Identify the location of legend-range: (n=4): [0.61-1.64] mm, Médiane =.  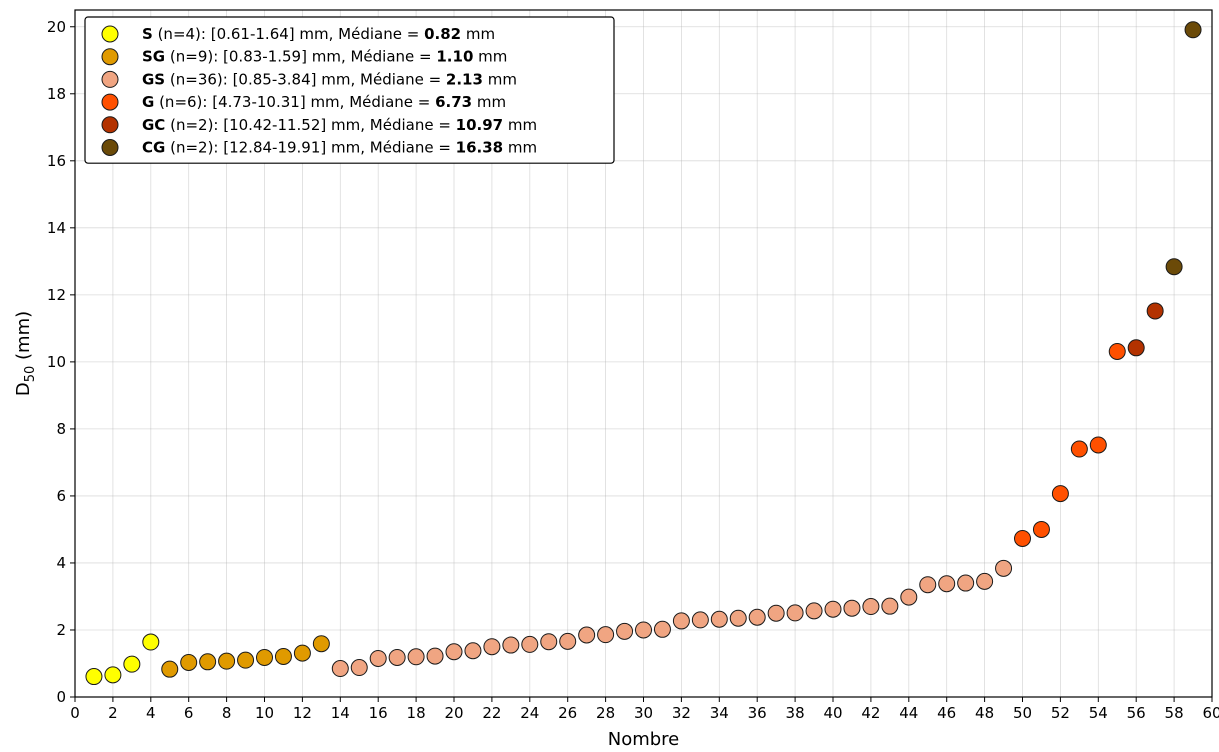
(288, 34).